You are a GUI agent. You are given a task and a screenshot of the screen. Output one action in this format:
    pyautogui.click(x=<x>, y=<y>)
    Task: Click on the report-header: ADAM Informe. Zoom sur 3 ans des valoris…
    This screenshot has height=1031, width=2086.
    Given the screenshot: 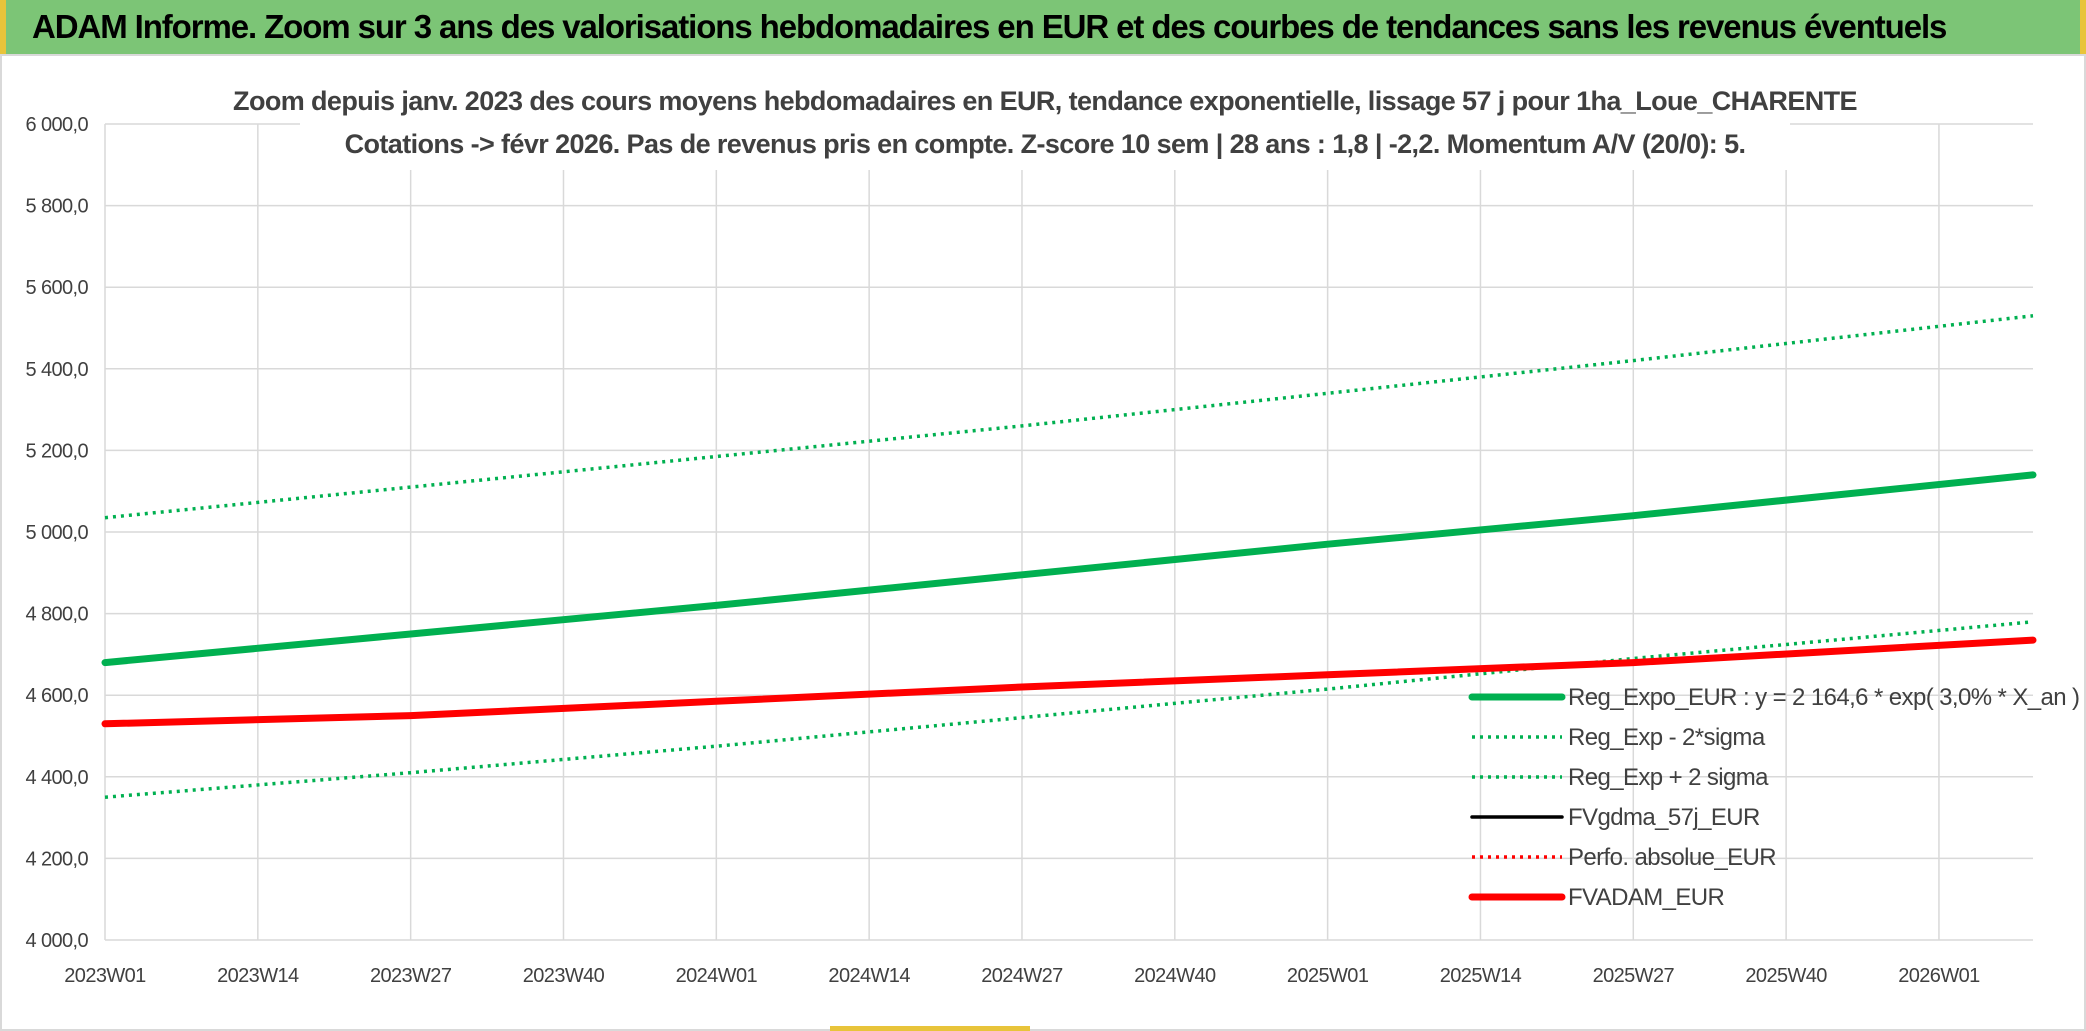 What is the action you would take?
    pyautogui.click(x=1043, y=27)
    